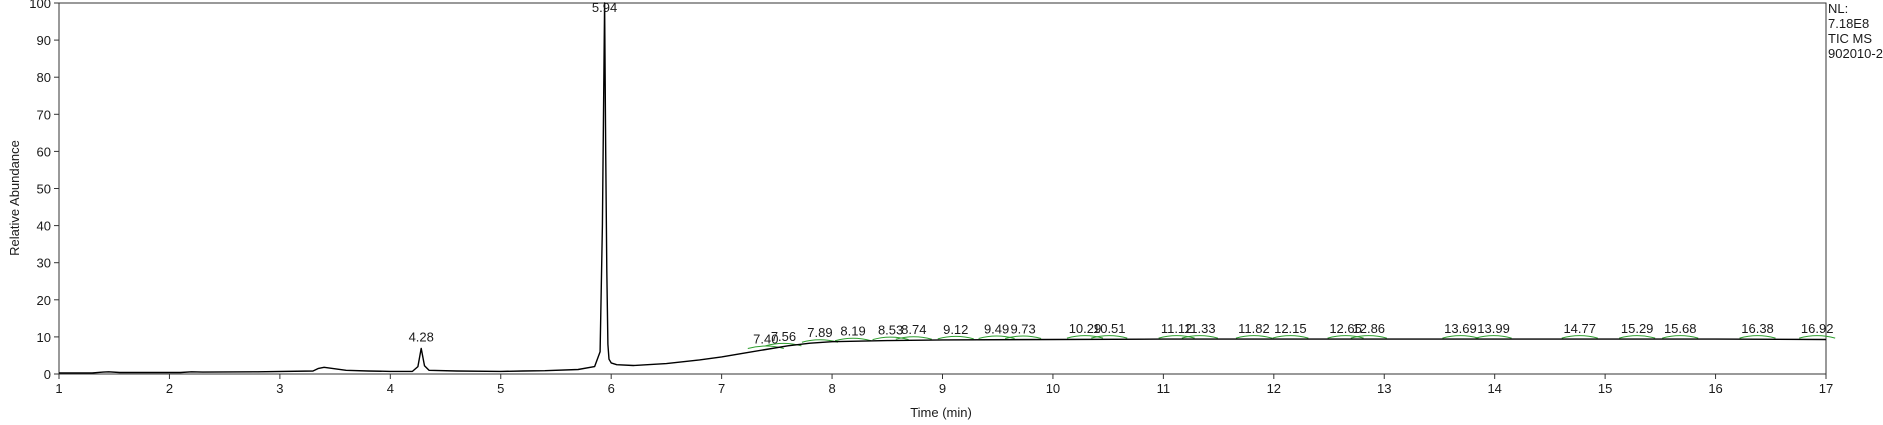 This screenshot has width=1883, height=425. What do you see at coordinates (1848, 23) in the screenshot?
I see `header-line: 7.18E8` at bounding box center [1848, 23].